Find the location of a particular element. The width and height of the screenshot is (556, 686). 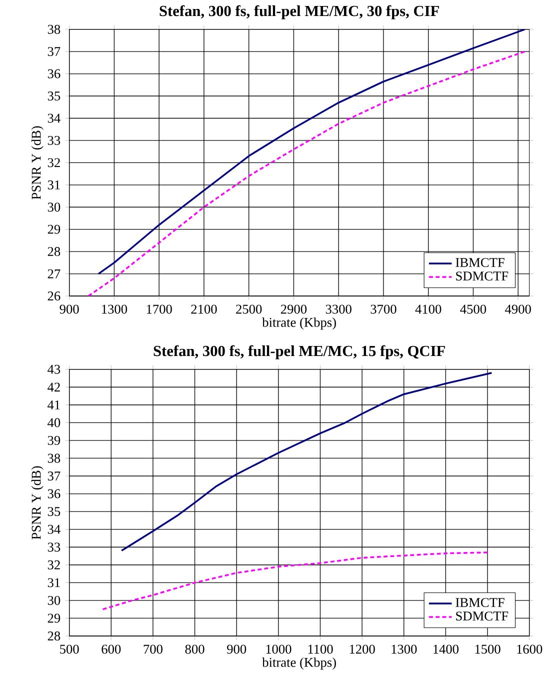

x-tick-label: 800 is located at coordinates (194, 649).